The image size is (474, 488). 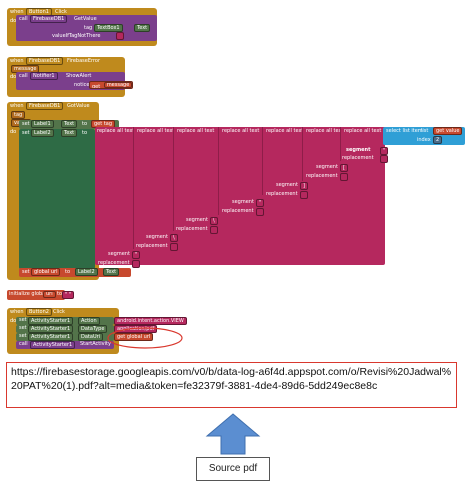 I want to click on get-message-block: get message, so click(x=111, y=85).